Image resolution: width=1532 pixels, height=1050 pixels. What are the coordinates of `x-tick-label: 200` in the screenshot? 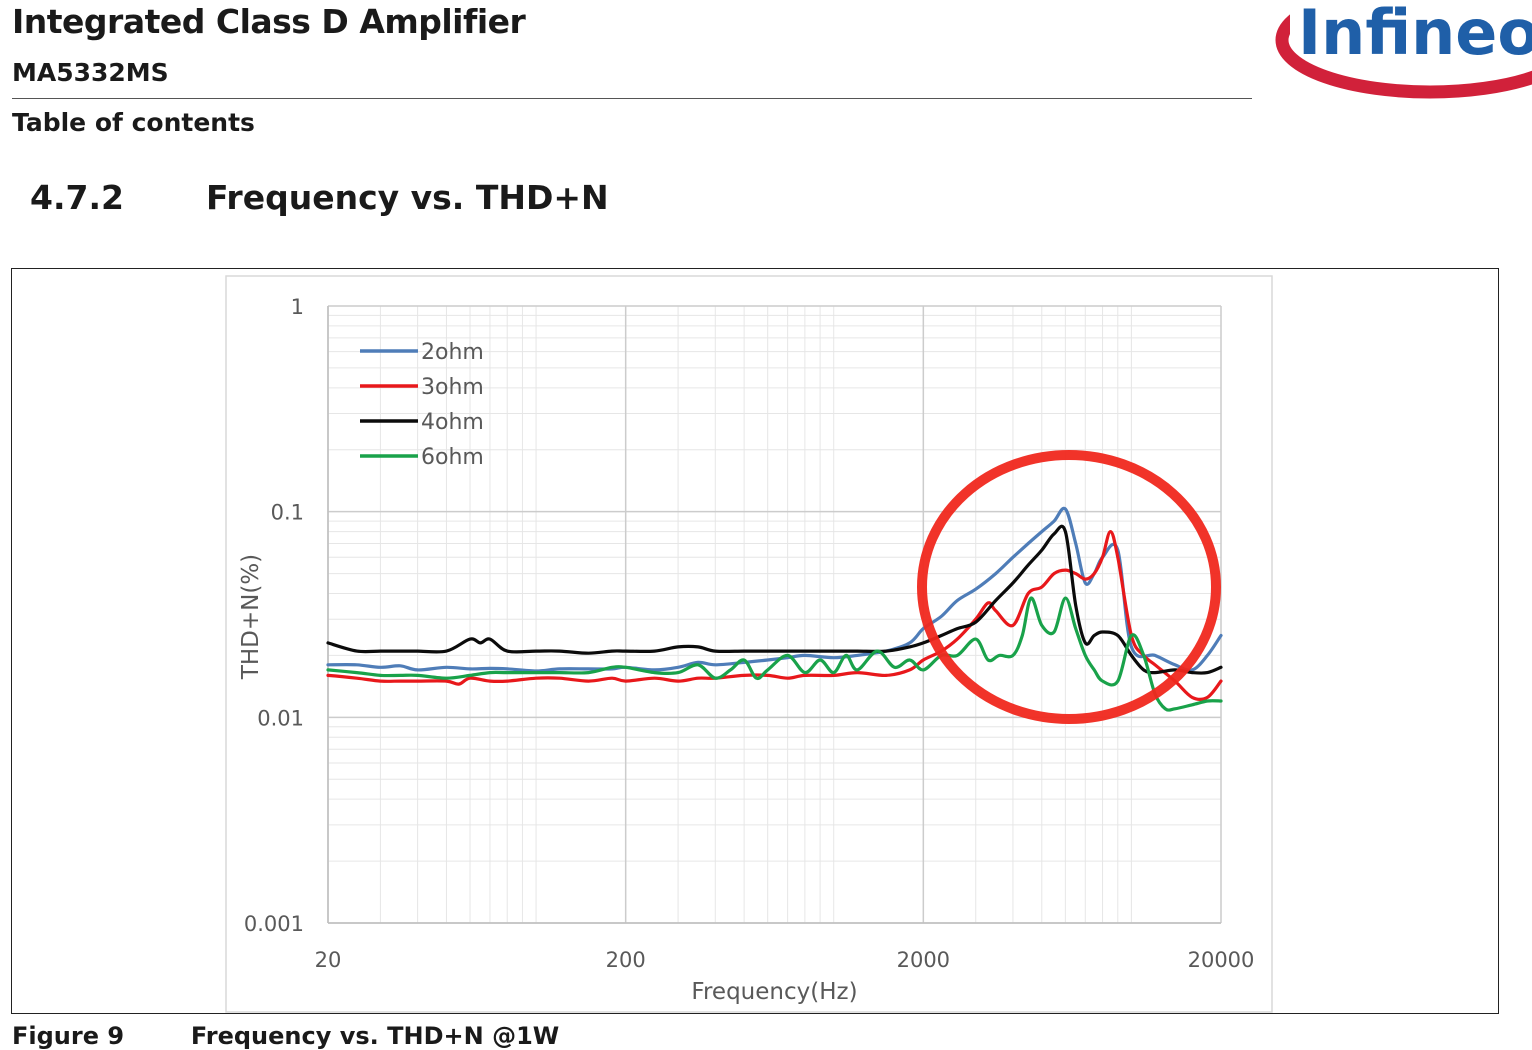 It's located at (626, 960).